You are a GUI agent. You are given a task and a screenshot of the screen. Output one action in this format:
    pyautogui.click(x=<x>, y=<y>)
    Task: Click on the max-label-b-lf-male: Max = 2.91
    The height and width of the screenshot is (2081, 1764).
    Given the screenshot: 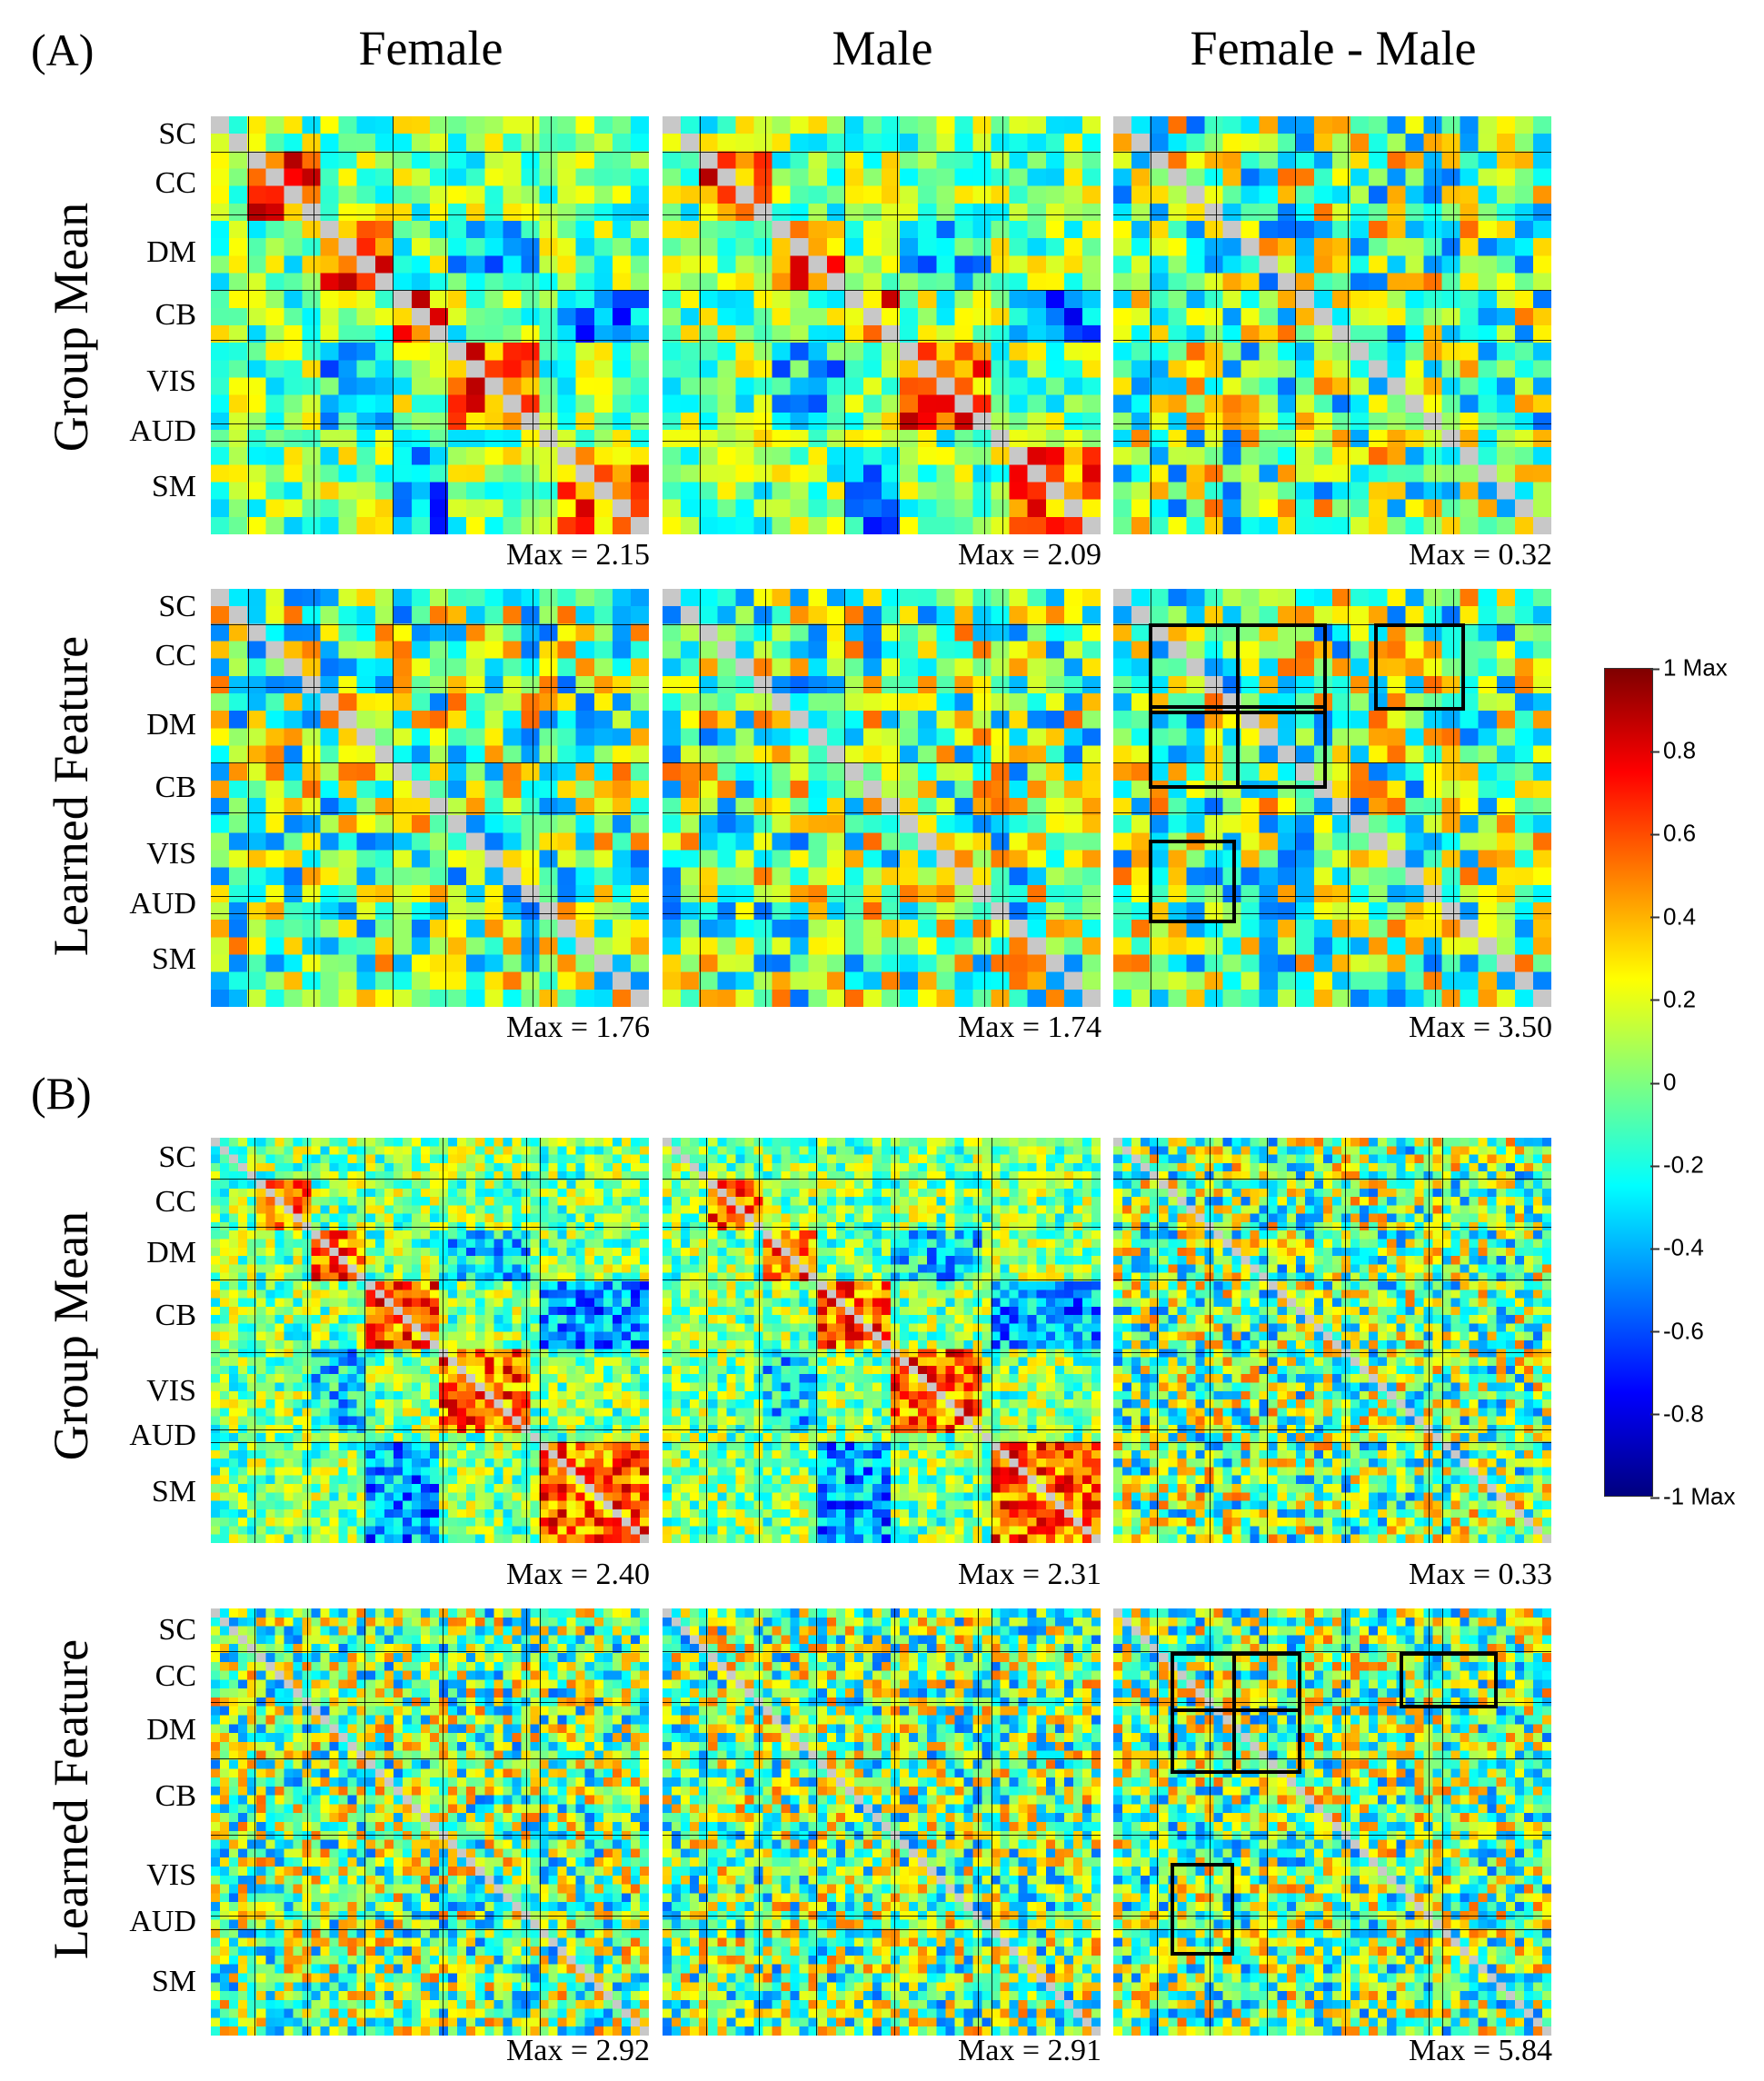 What is the action you would take?
    pyautogui.click(x=1029, y=2050)
    